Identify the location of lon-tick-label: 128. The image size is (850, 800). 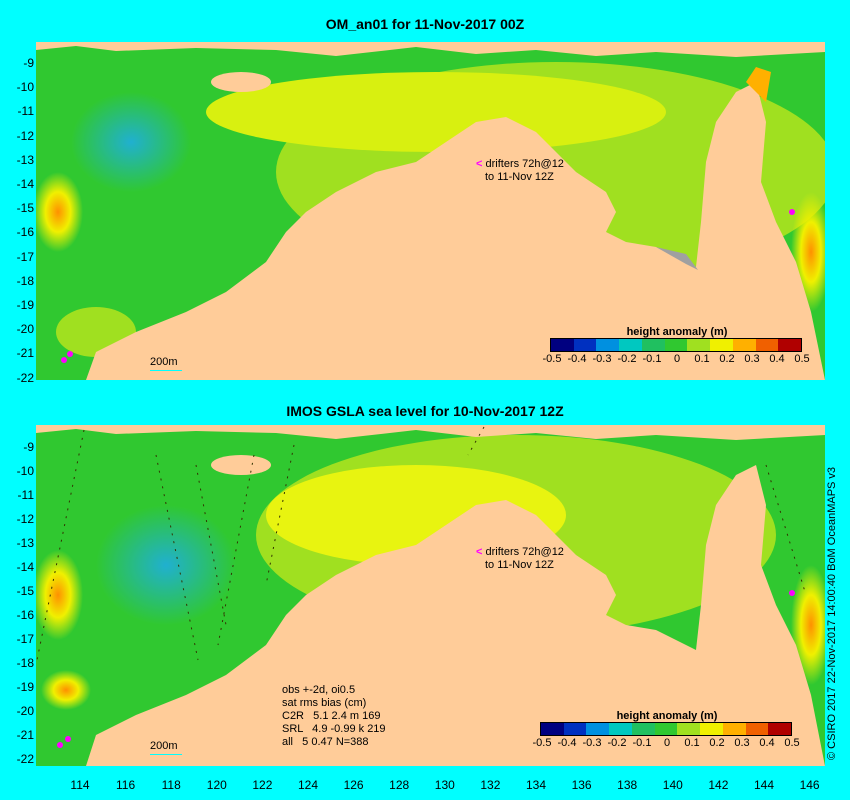
(399, 785).